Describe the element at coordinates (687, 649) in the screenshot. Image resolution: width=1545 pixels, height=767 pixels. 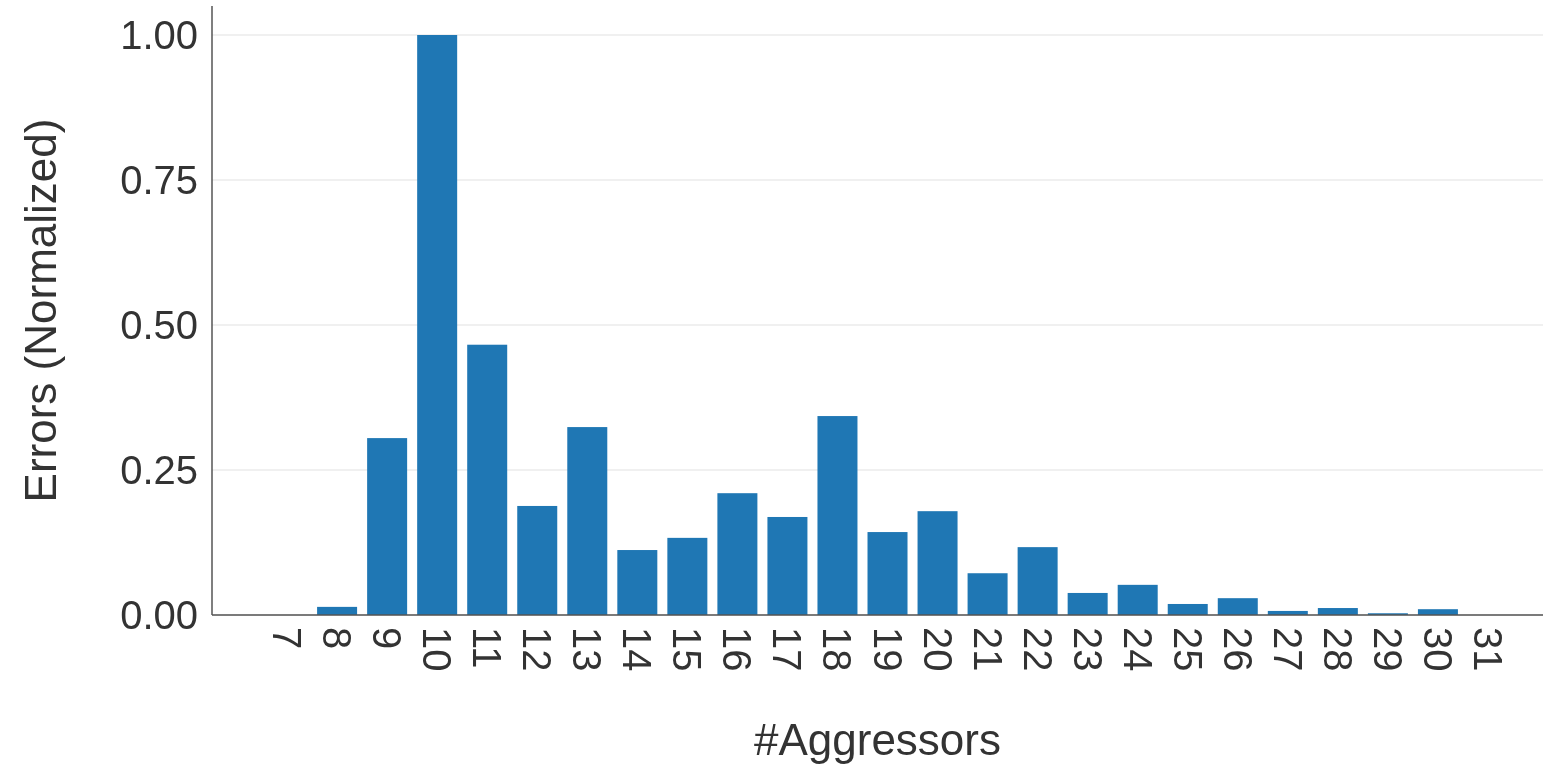
I see `x-tick-label: 15` at that location.